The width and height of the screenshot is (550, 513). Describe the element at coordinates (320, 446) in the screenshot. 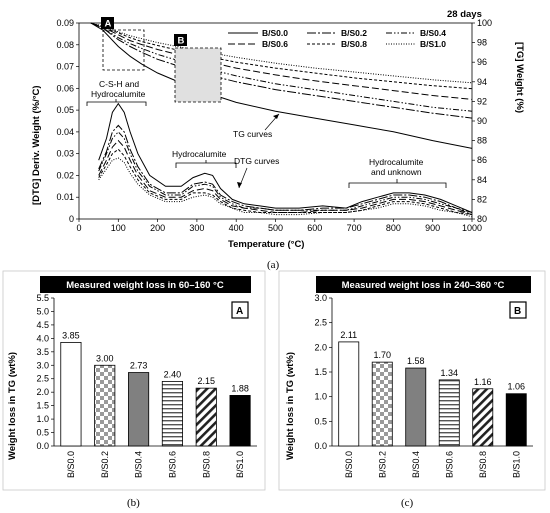

I see `y-tick-label: 0.0` at that location.